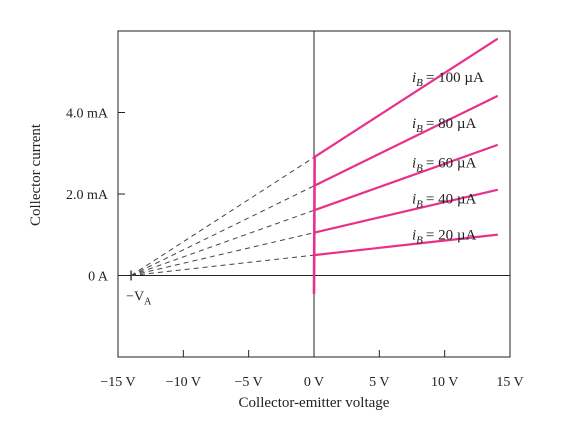 The width and height of the screenshot is (562, 422). What do you see at coordinates (87, 114) in the screenshot?
I see `y-tick-label: 4.0 mA` at bounding box center [87, 114].